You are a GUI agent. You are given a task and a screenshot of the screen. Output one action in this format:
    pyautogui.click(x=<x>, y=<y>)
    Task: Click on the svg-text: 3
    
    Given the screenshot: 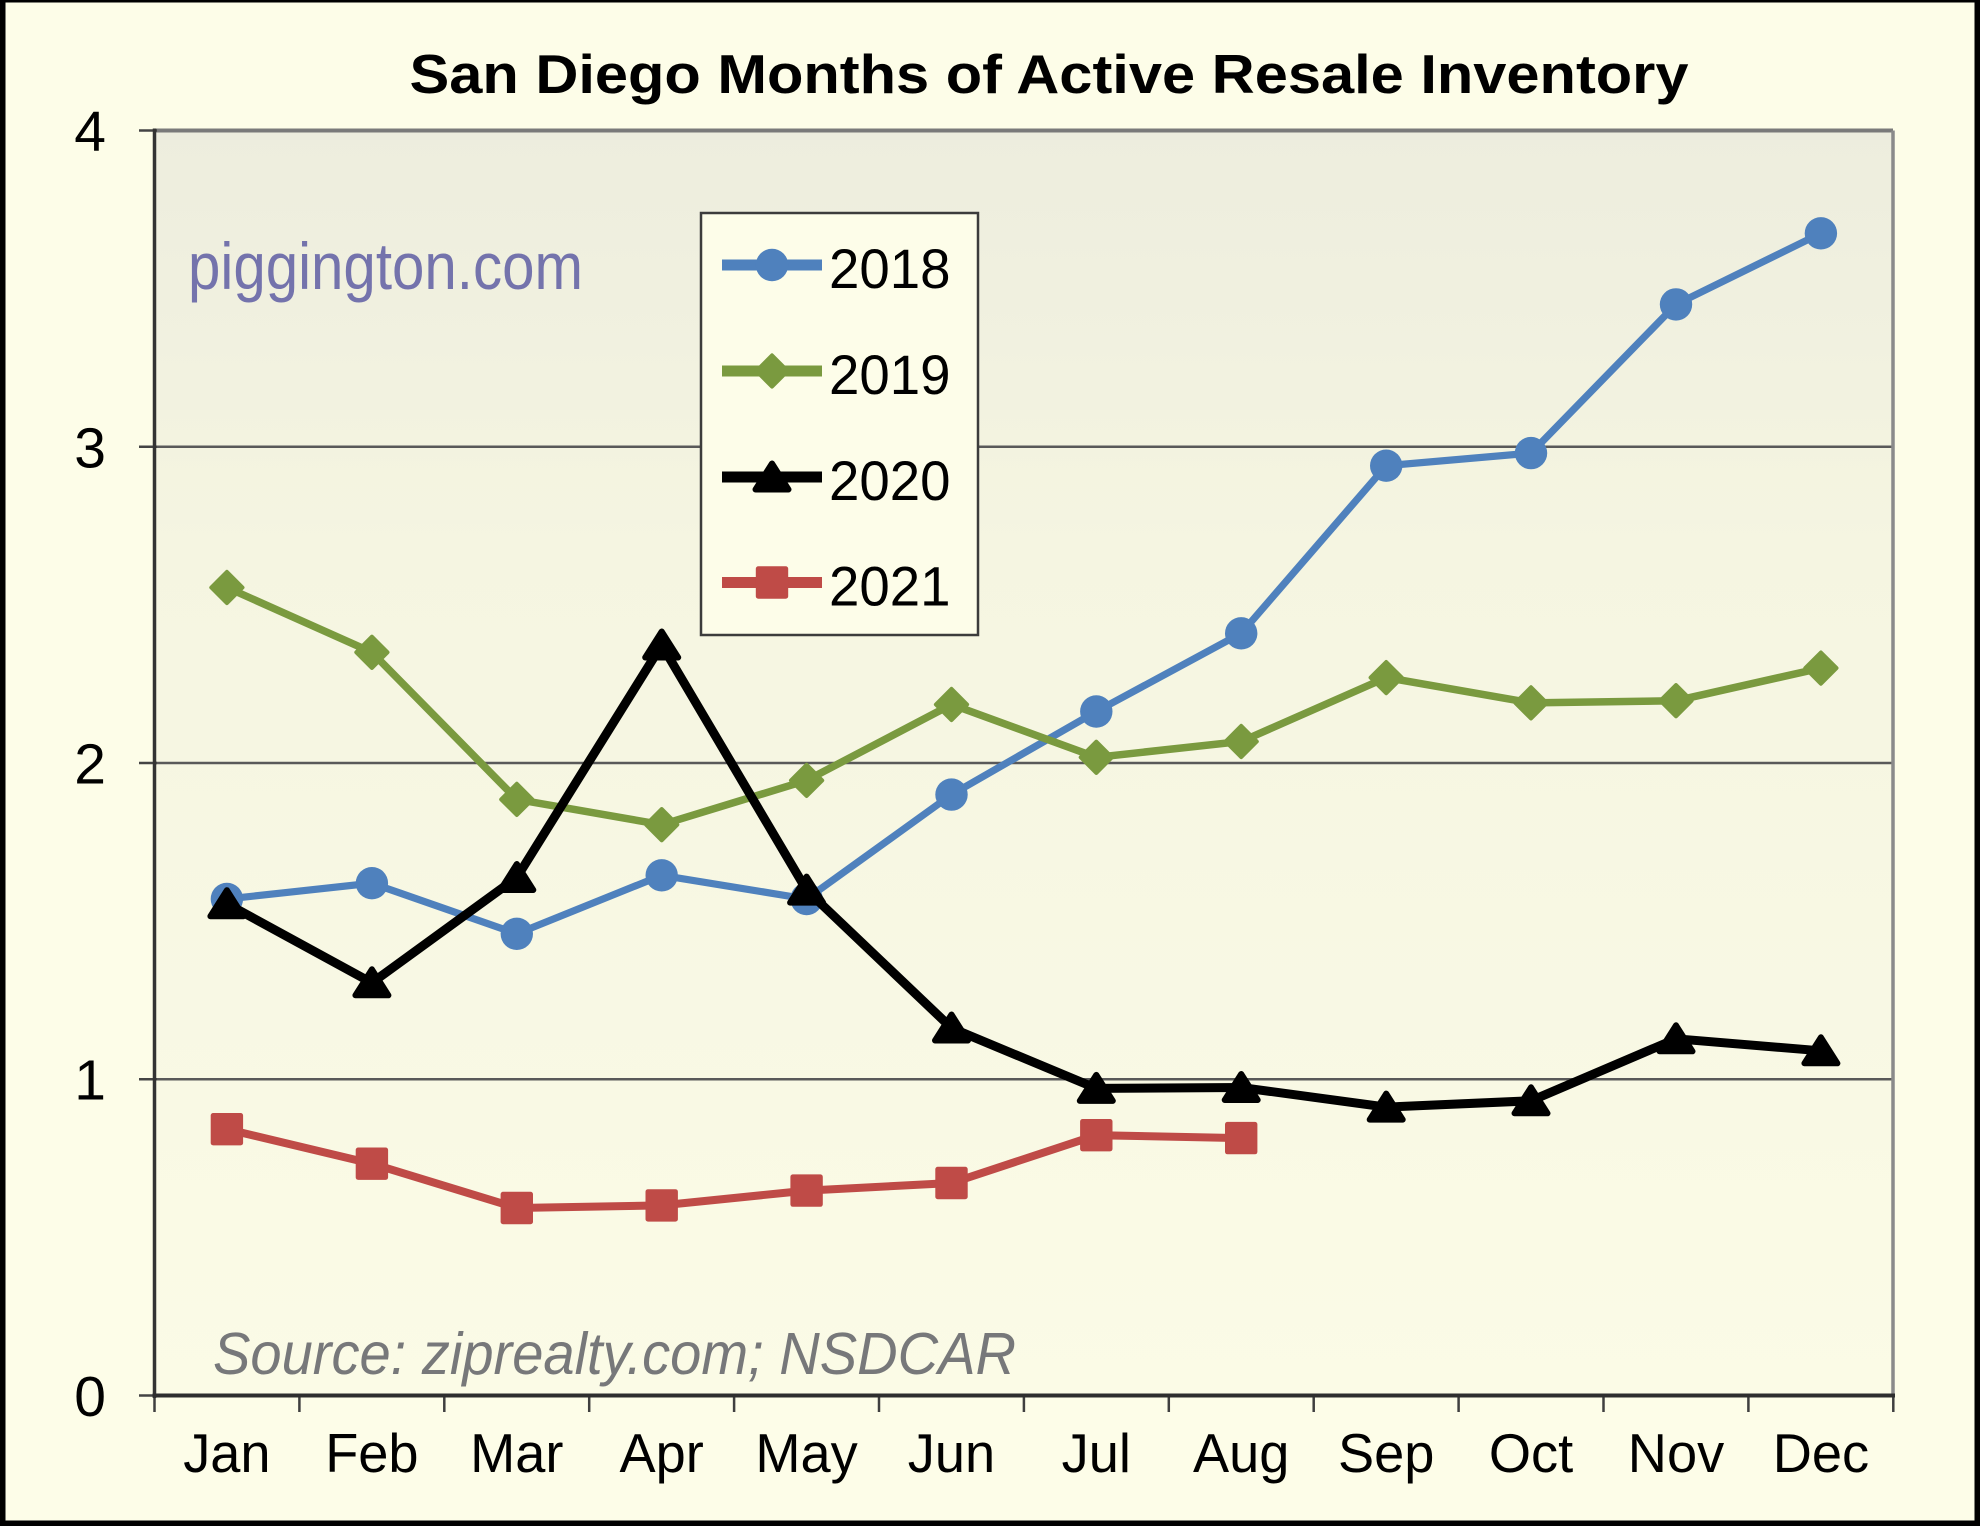 What is the action you would take?
    pyautogui.click(x=90, y=448)
    